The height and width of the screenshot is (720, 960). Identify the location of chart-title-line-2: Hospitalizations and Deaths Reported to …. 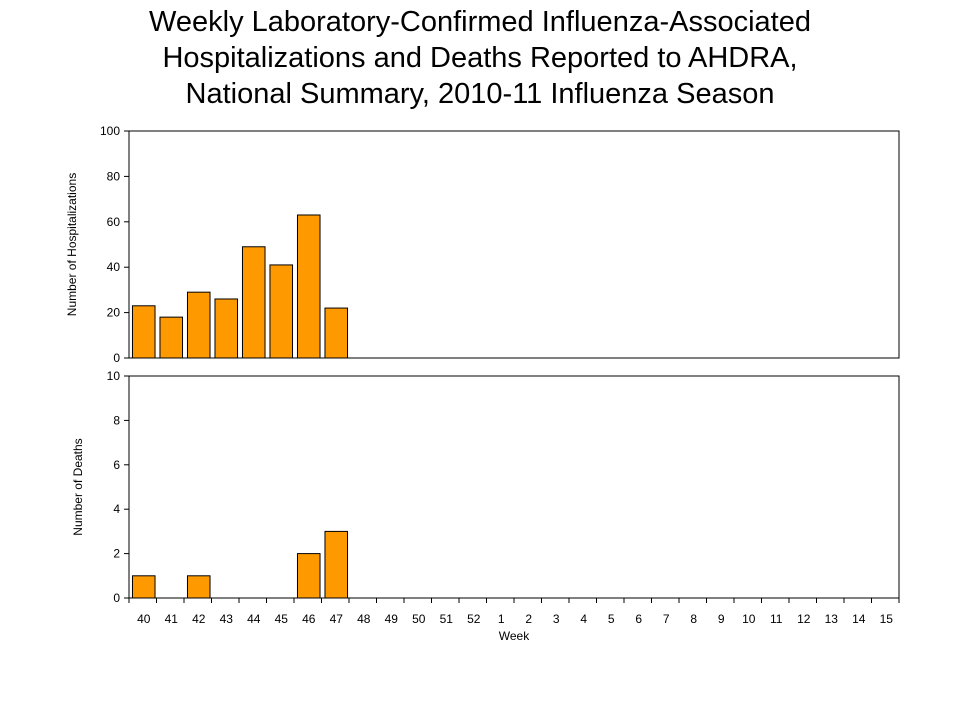
(480, 58).